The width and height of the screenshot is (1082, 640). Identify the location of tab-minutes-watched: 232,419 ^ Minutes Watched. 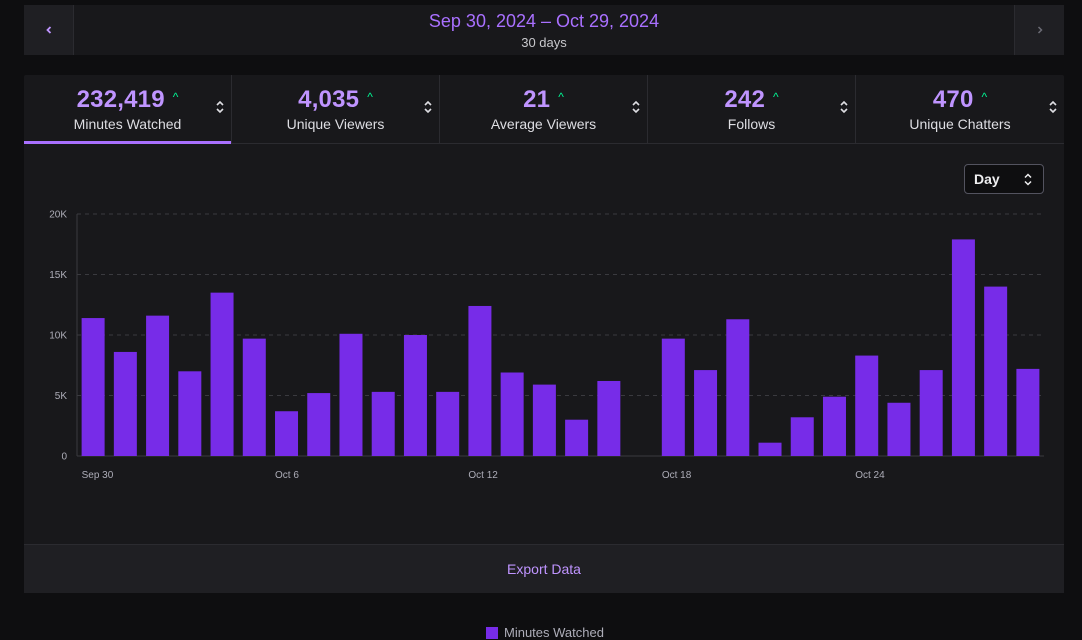
(128, 109).